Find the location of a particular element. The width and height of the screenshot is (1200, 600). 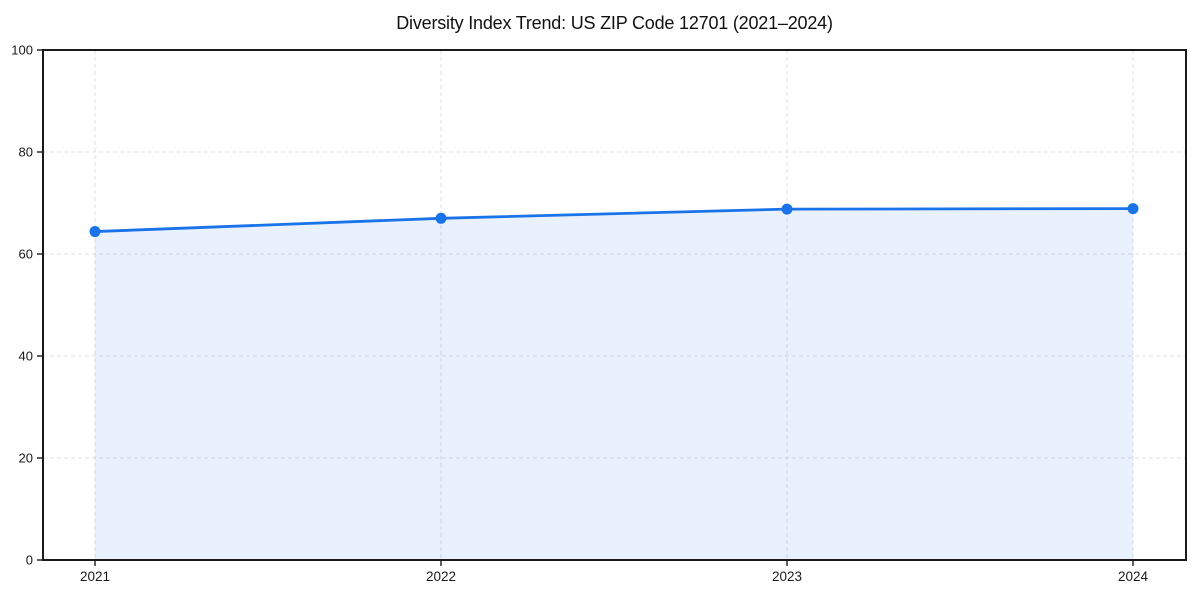

x-tick-label: 2021 is located at coordinates (95, 576).